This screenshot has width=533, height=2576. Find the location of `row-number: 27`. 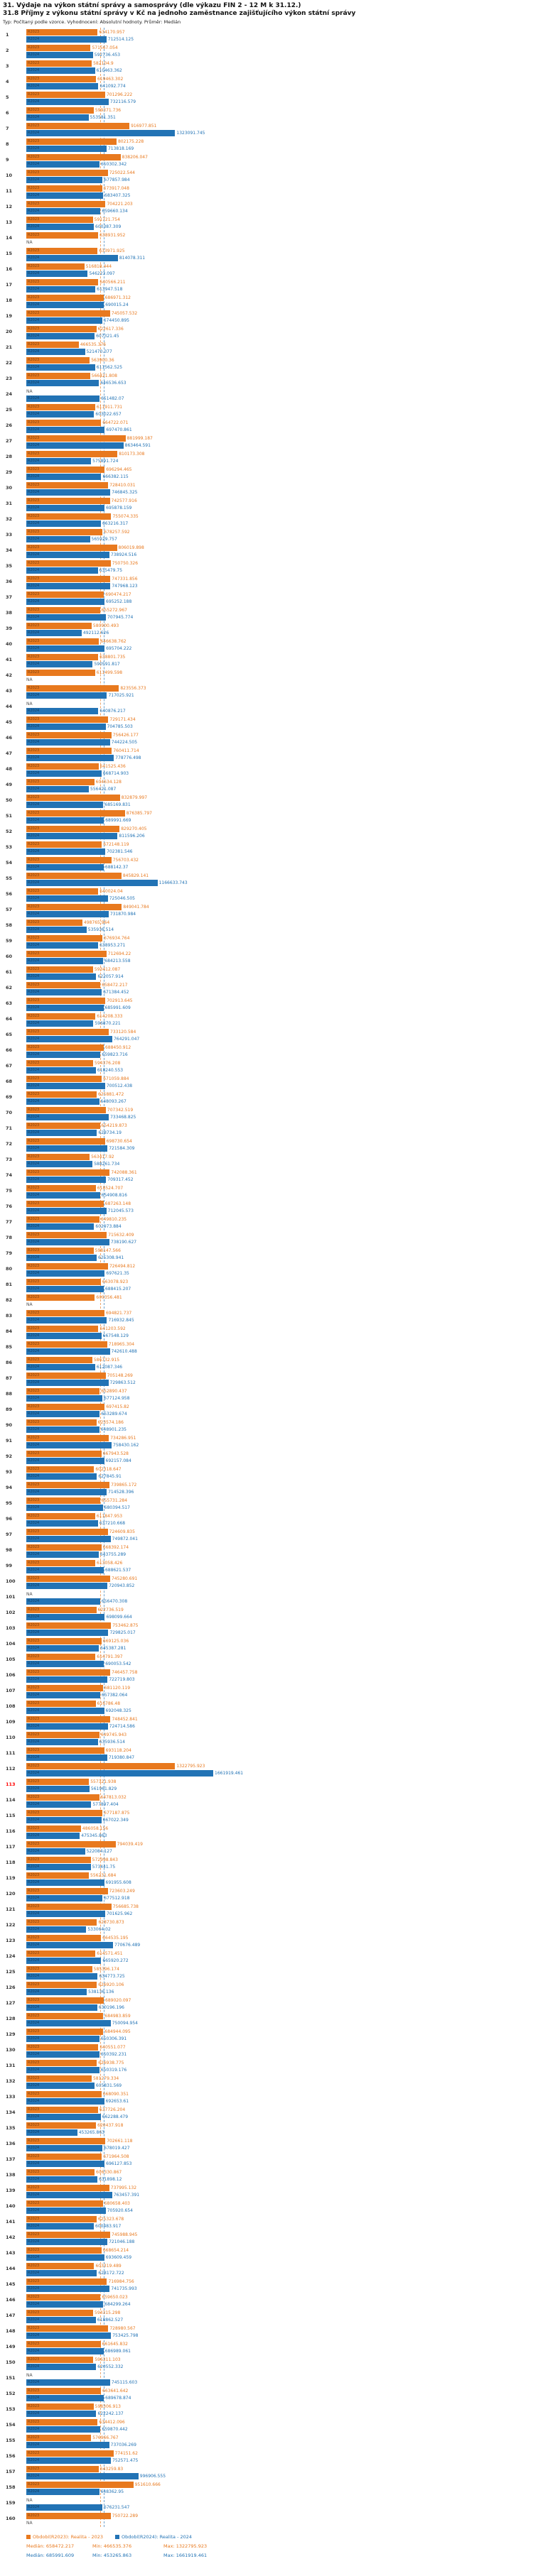

row-number: 27 is located at coordinates (9, 441).